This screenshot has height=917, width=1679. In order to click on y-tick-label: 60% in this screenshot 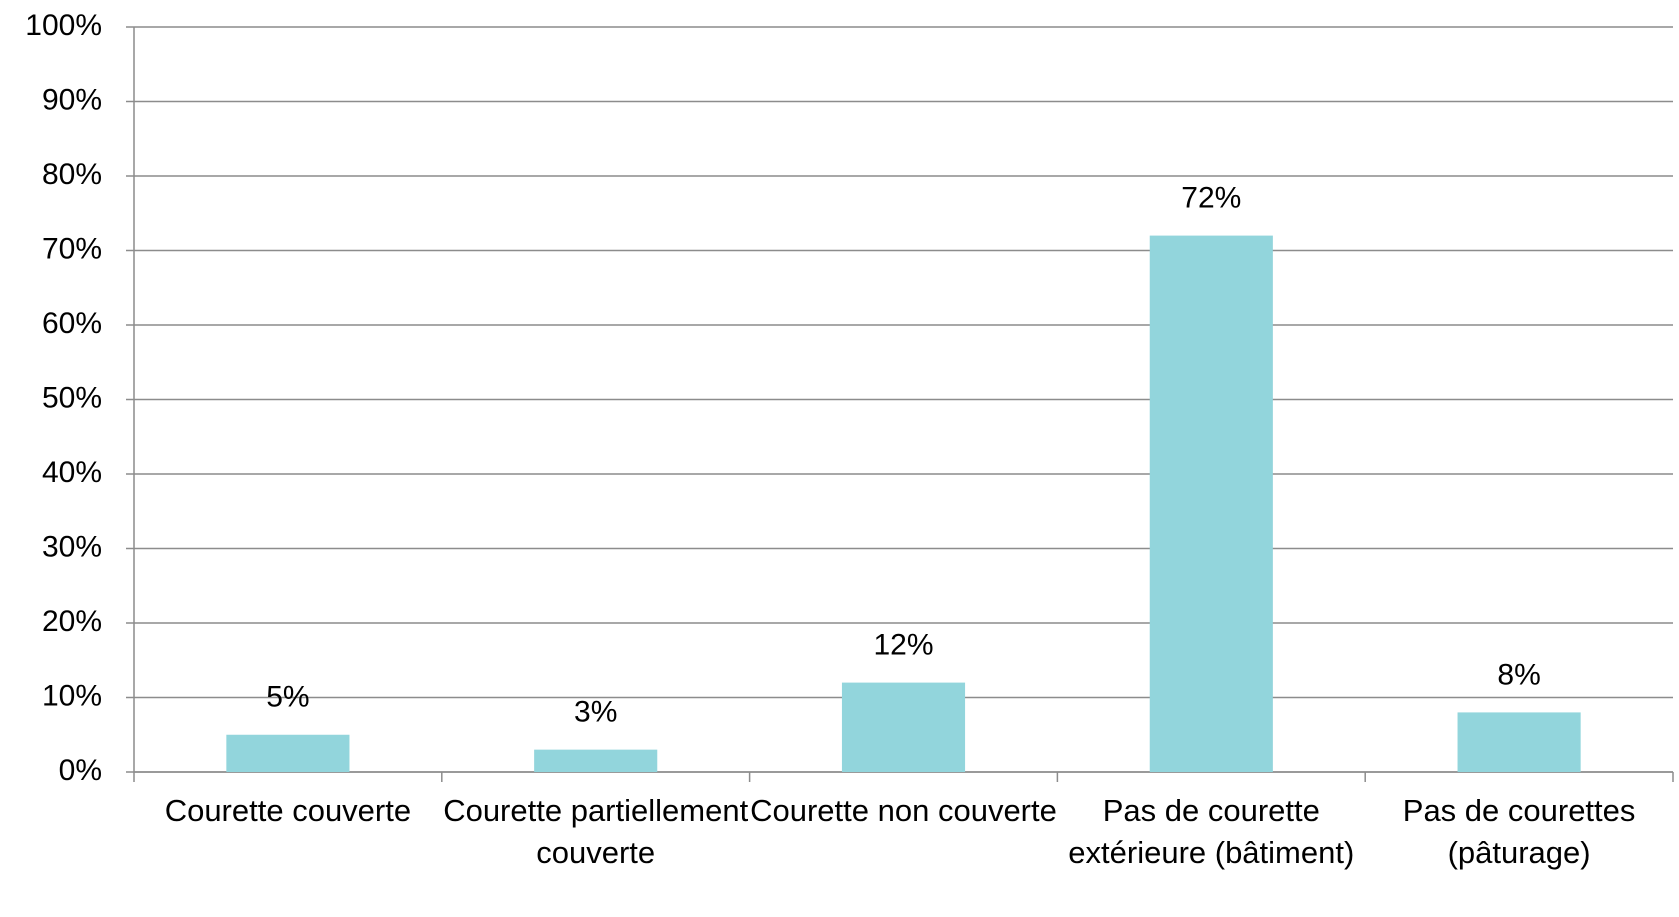, I will do `click(72, 323)`.